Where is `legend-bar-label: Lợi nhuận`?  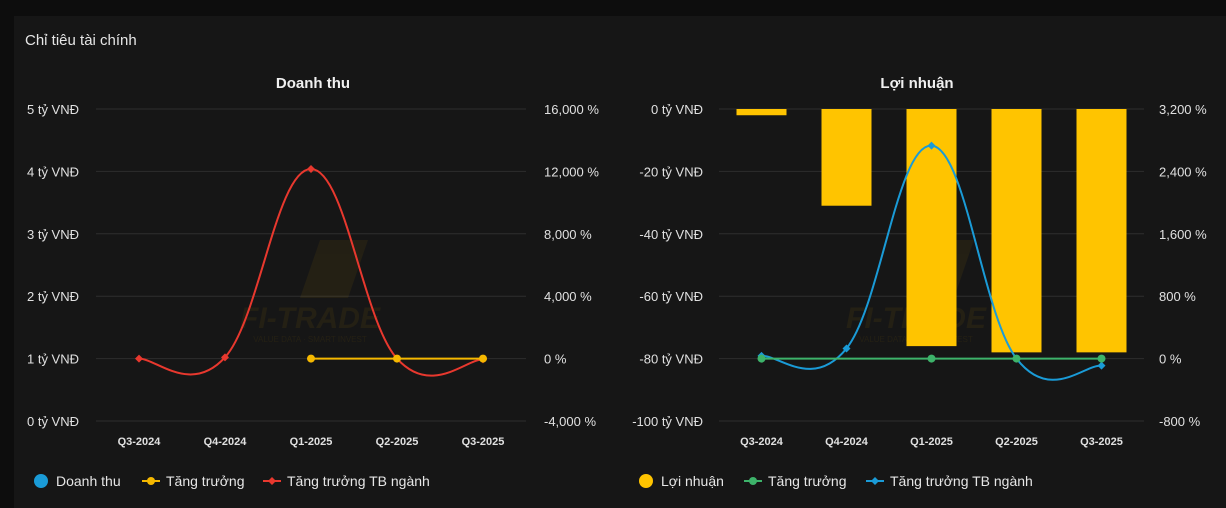 legend-bar-label: Lợi nhuận is located at coordinates (692, 481).